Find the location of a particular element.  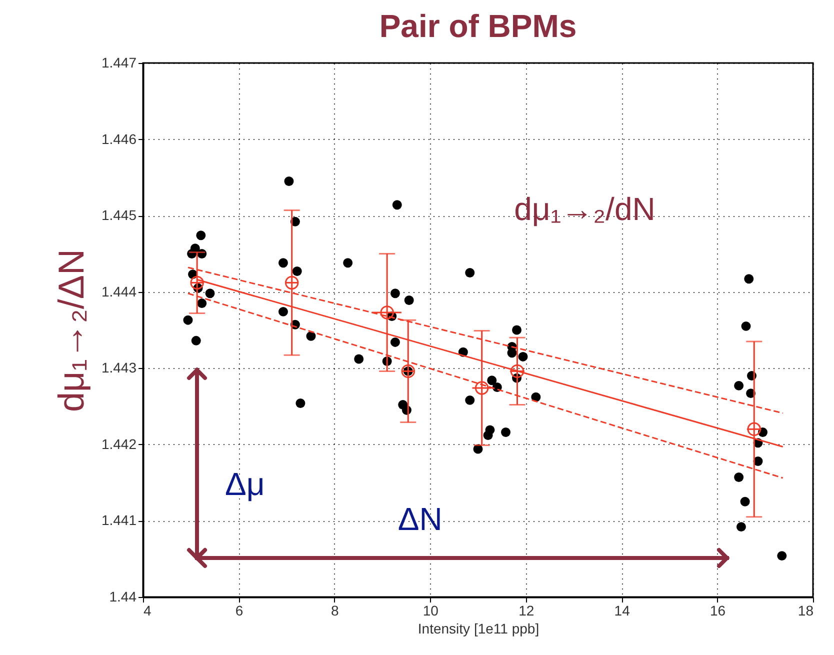

y-tick-label: 1.44 is located at coordinates (123, 596).